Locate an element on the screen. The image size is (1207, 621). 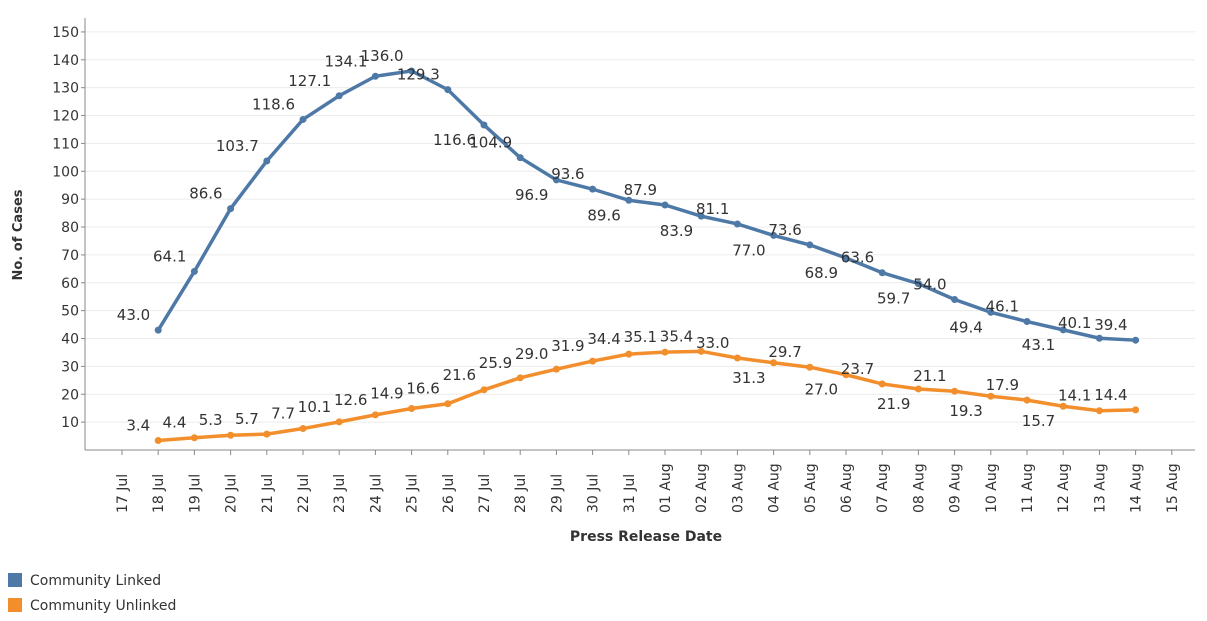
legend-label: Community Unlinked is located at coordinates (103, 606).